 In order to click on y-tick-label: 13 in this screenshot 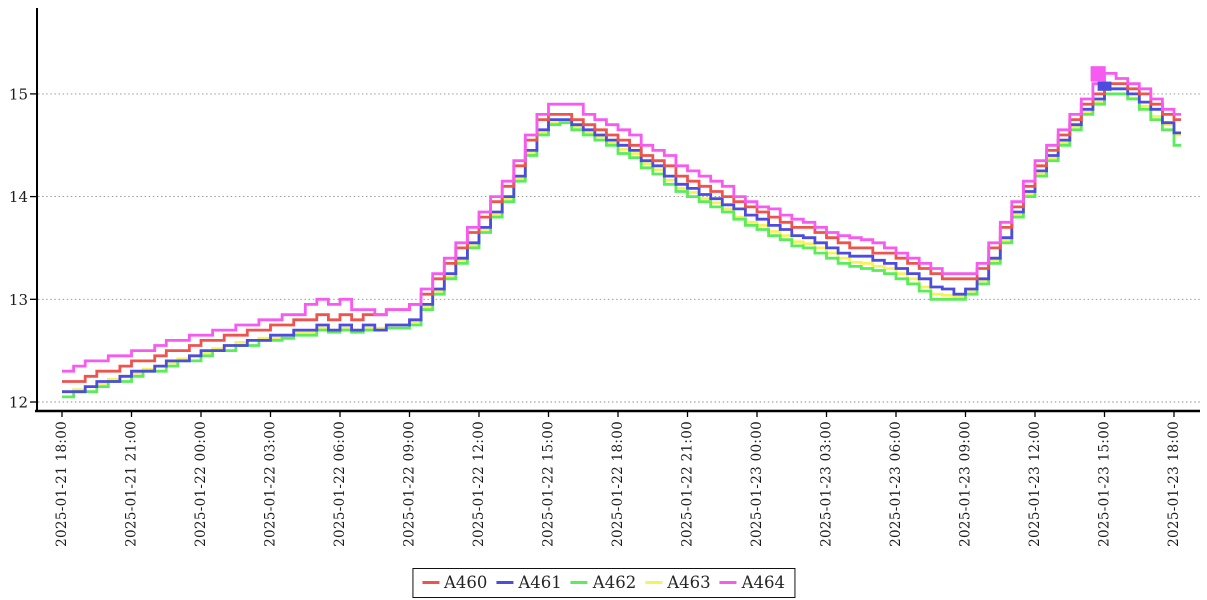, I will do `click(18, 300)`.